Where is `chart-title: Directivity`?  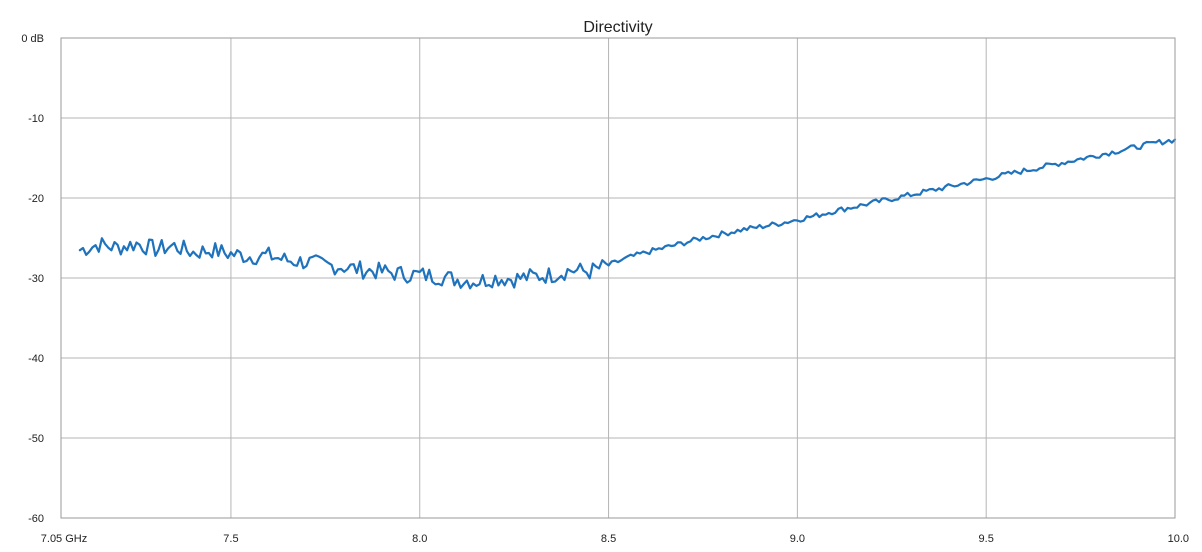
chart-title: Directivity is located at coordinates (617, 27).